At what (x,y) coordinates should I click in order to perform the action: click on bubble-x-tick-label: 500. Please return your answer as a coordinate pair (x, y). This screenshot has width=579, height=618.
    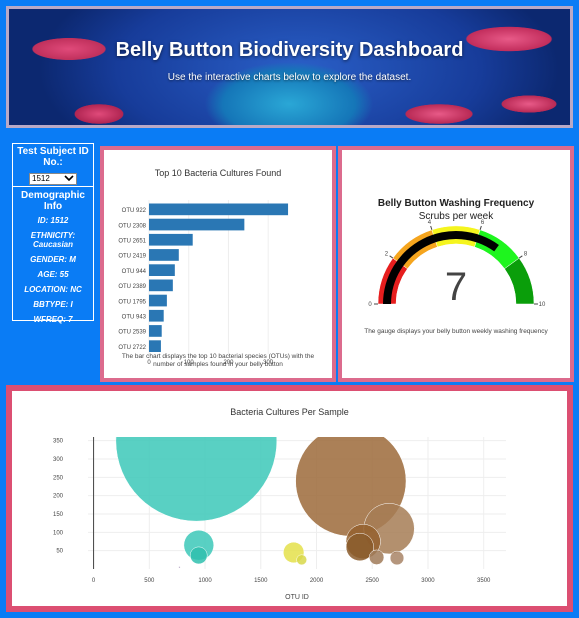
    Looking at the image, I should click on (149, 581).